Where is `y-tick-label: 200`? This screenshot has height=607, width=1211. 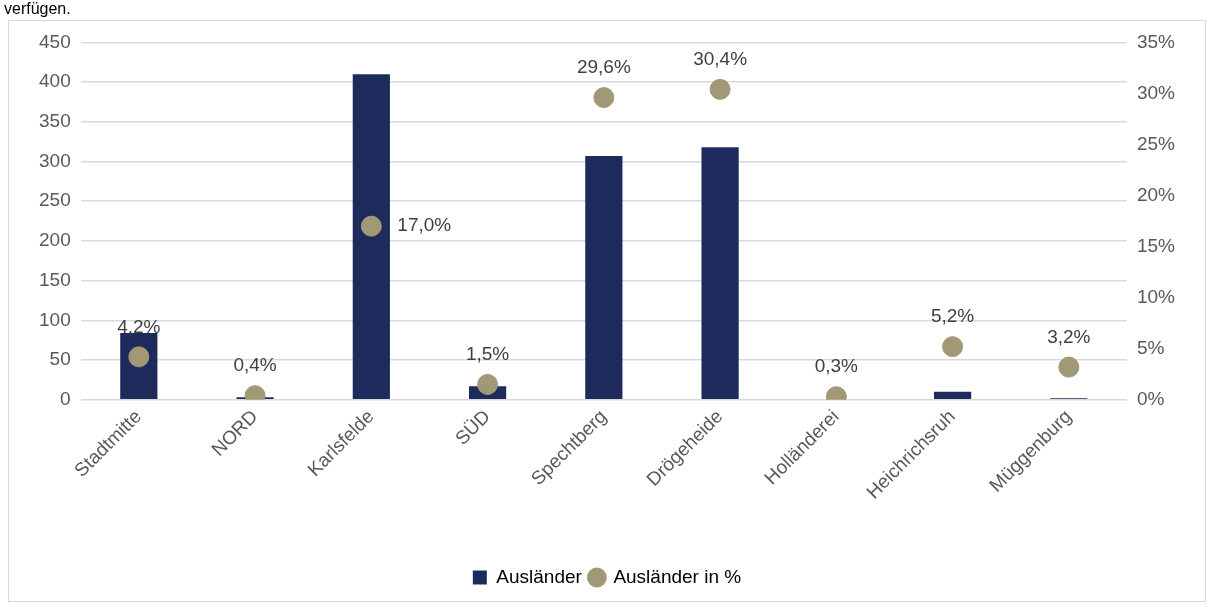
y-tick-label: 200 is located at coordinates (55, 240).